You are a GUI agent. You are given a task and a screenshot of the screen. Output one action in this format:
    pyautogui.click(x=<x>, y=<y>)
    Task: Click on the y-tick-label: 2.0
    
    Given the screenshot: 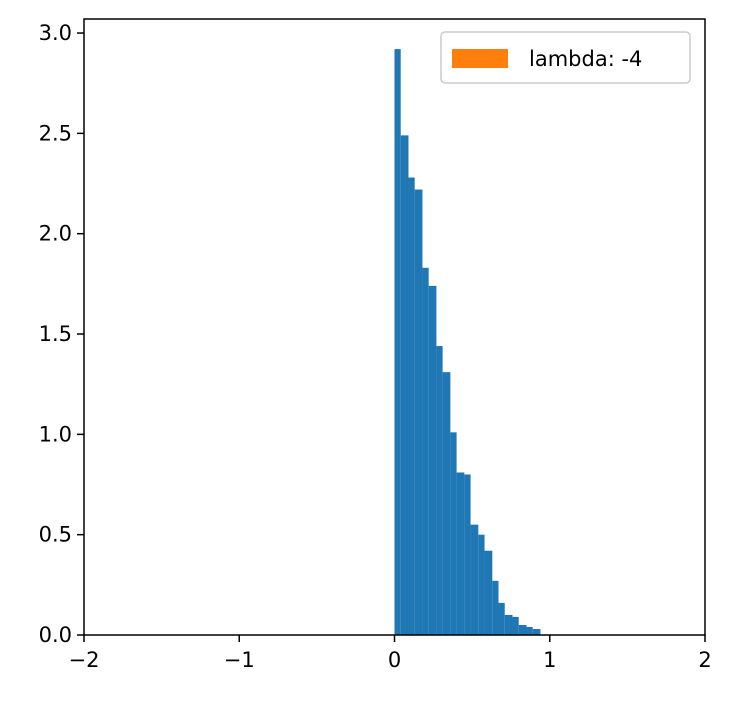 What is the action you would take?
    pyautogui.click(x=55, y=234)
    